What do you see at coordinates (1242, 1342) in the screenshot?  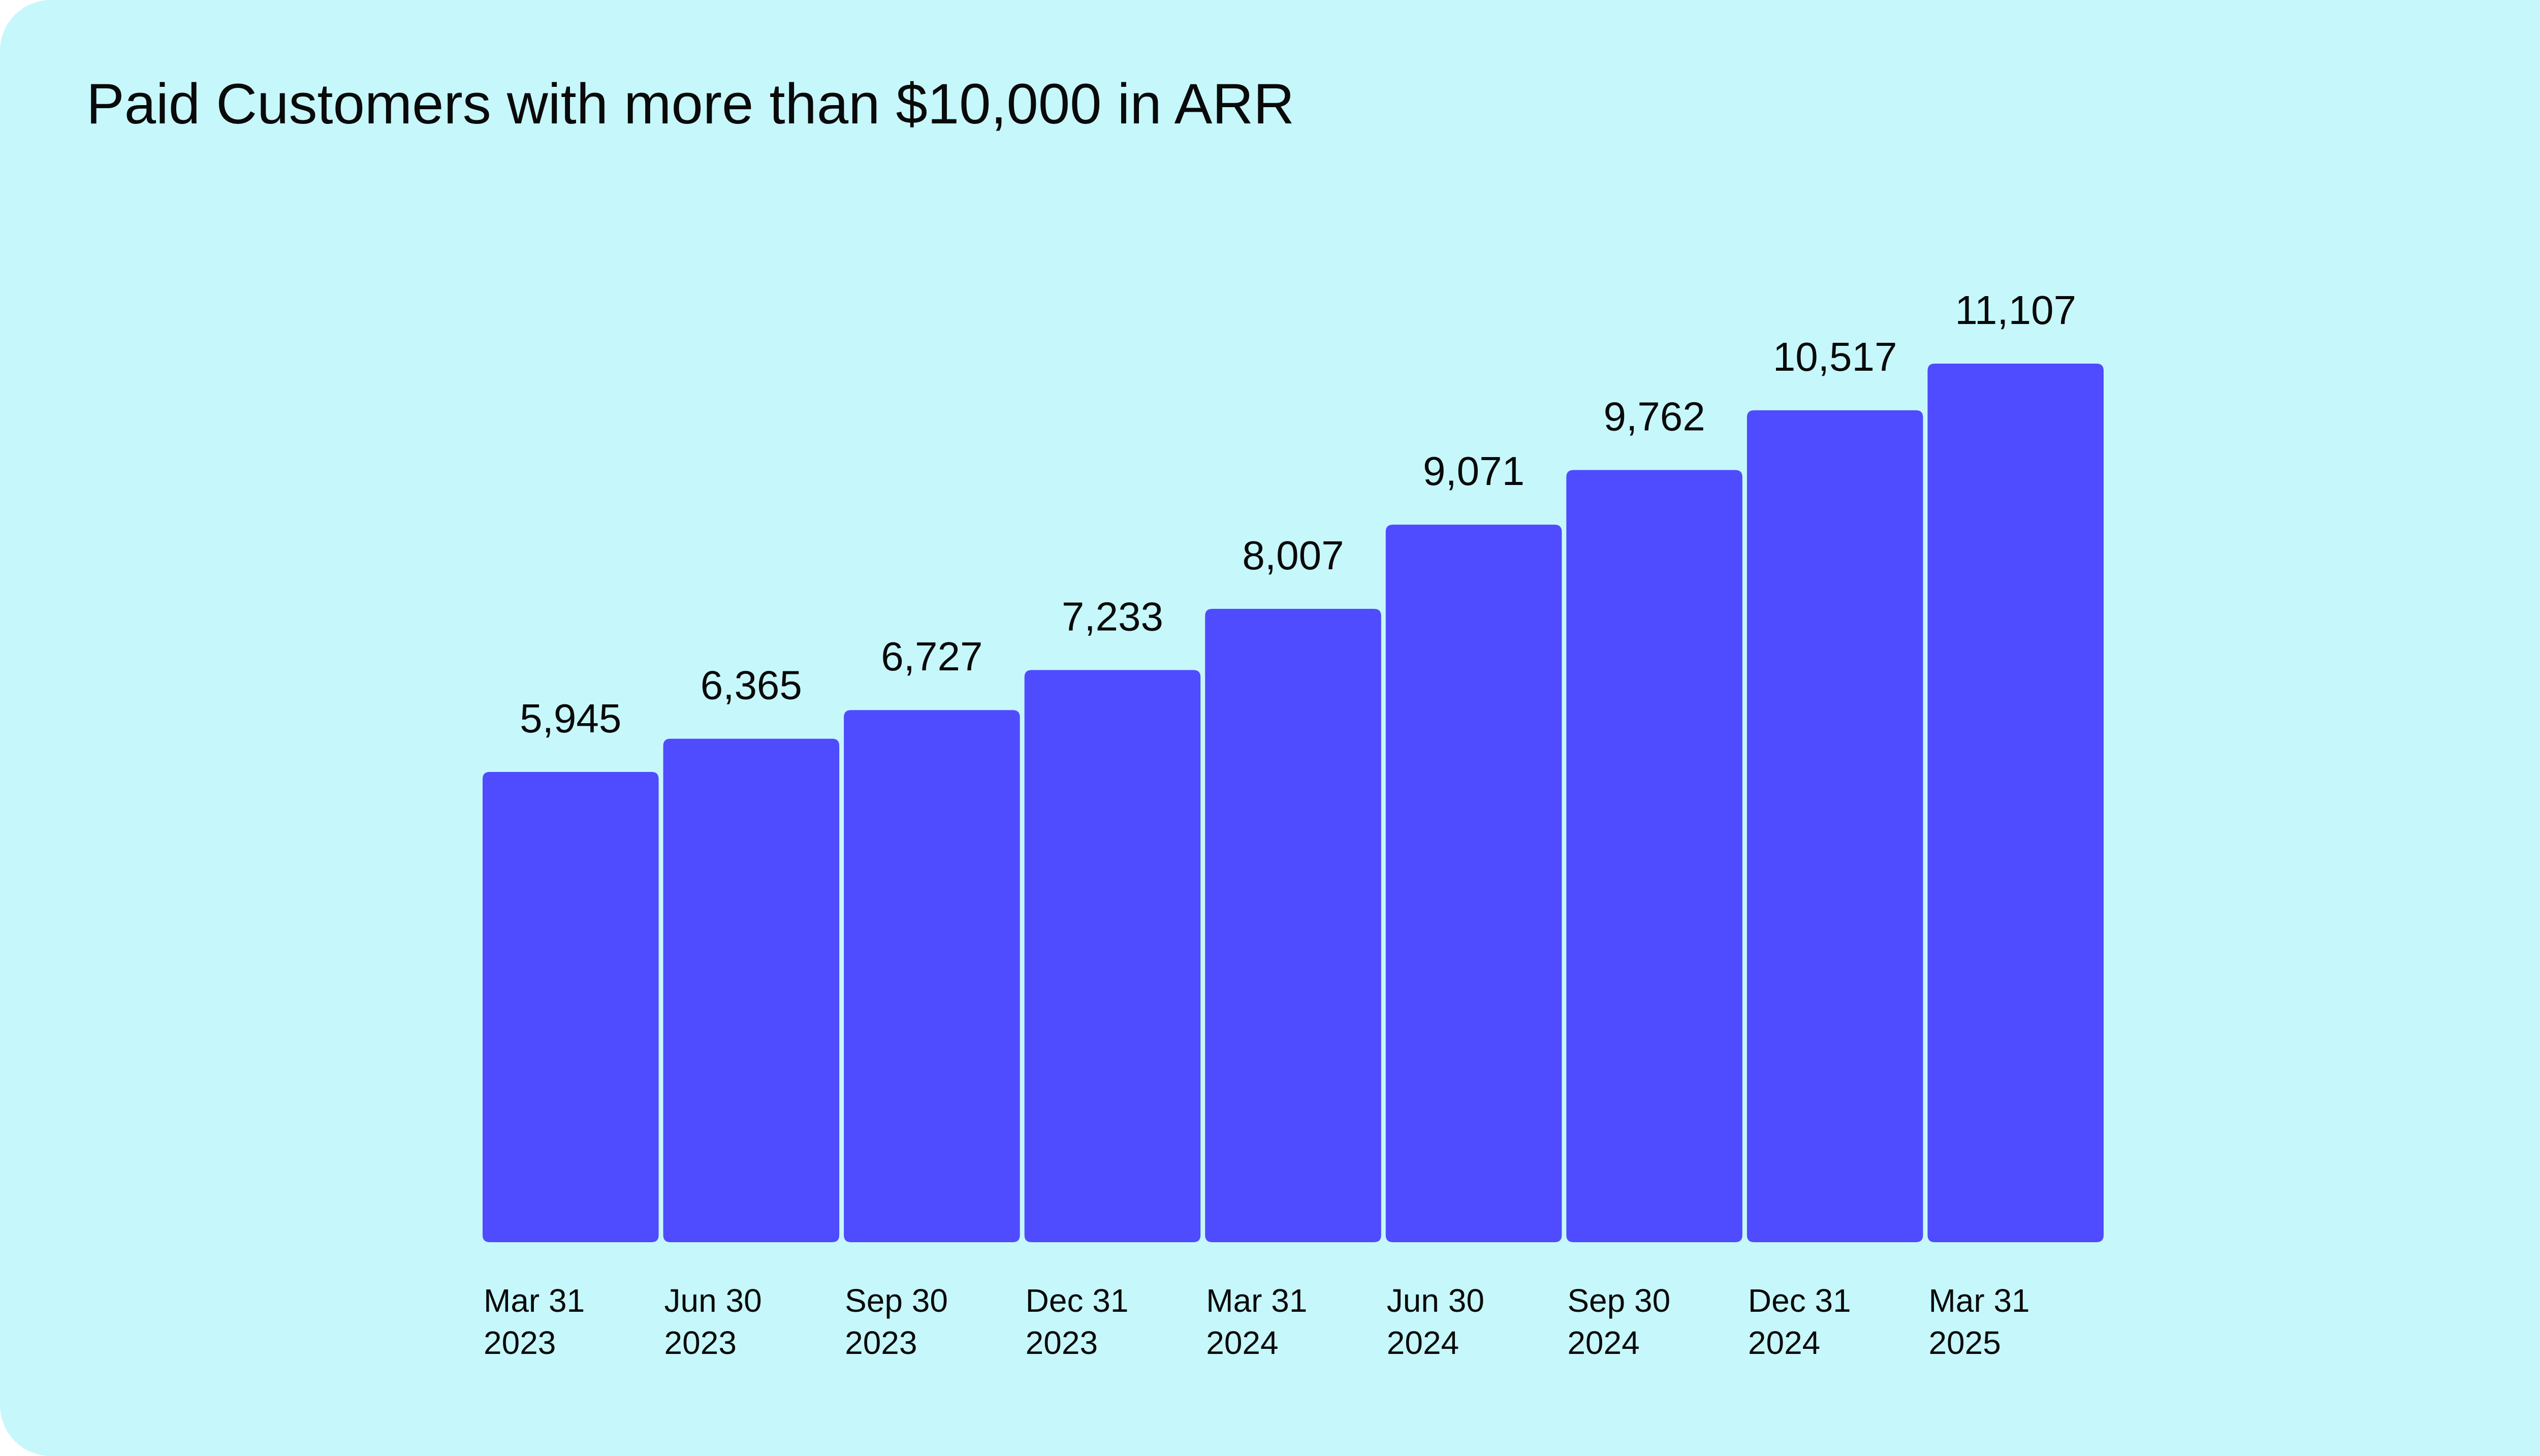 I see `x-tick-label-4-1: 2024` at bounding box center [1242, 1342].